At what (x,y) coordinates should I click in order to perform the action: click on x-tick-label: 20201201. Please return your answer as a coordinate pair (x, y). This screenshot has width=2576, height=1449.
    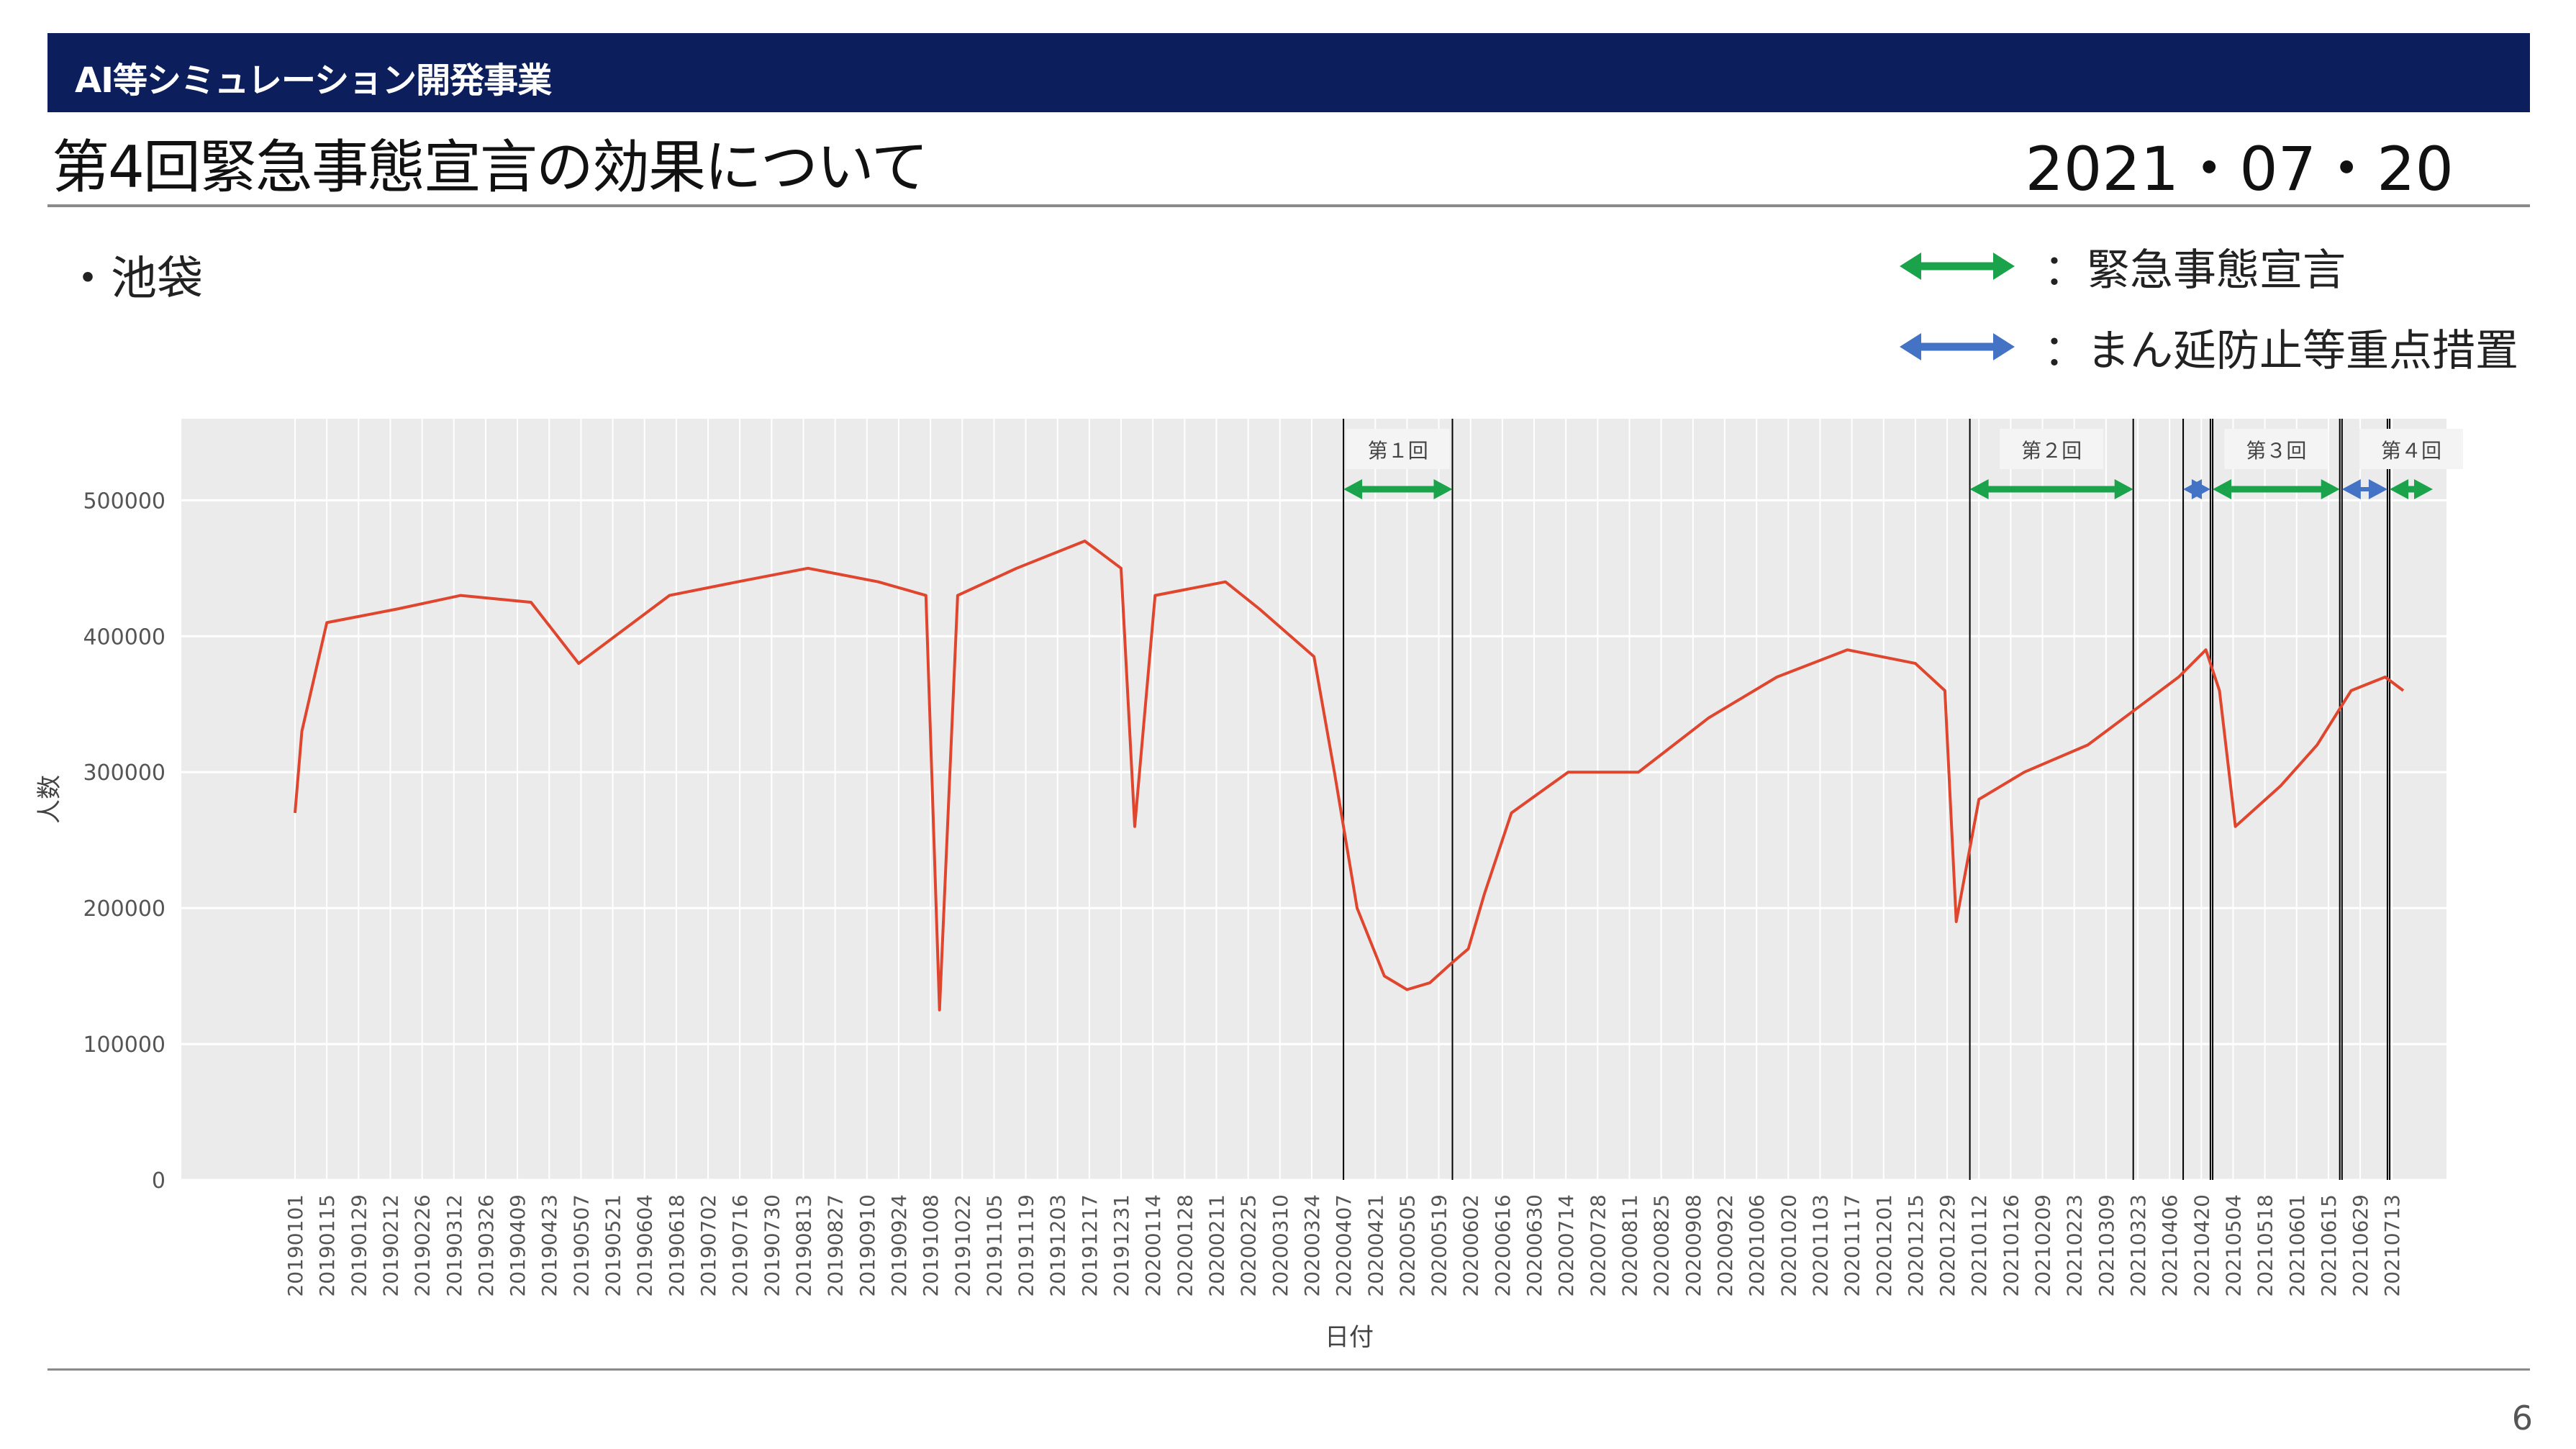
    Looking at the image, I should click on (1884, 1245).